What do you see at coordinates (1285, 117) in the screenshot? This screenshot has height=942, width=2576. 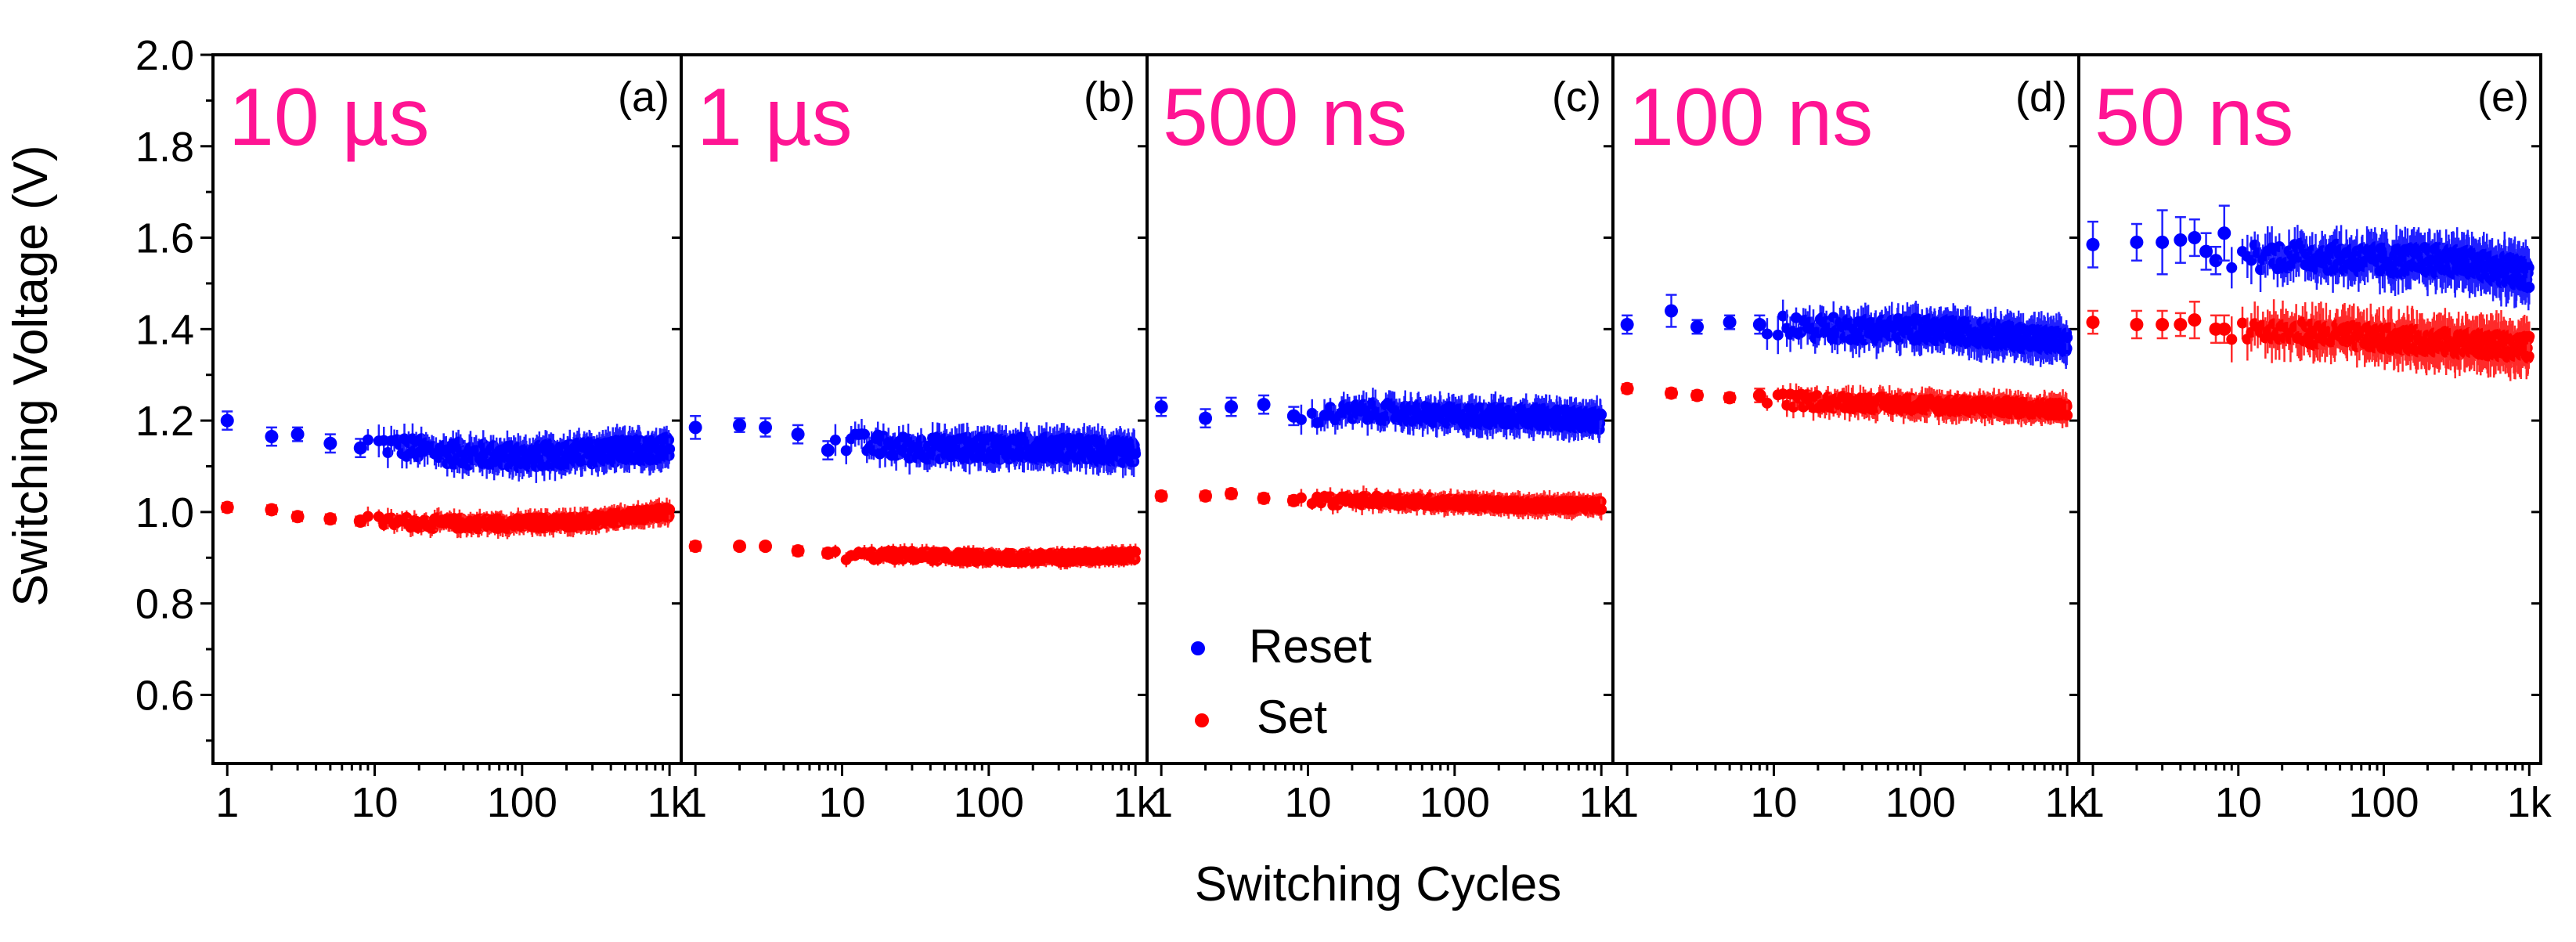 I see `panel-title: 500 ns` at bounding box center [1285, 117].